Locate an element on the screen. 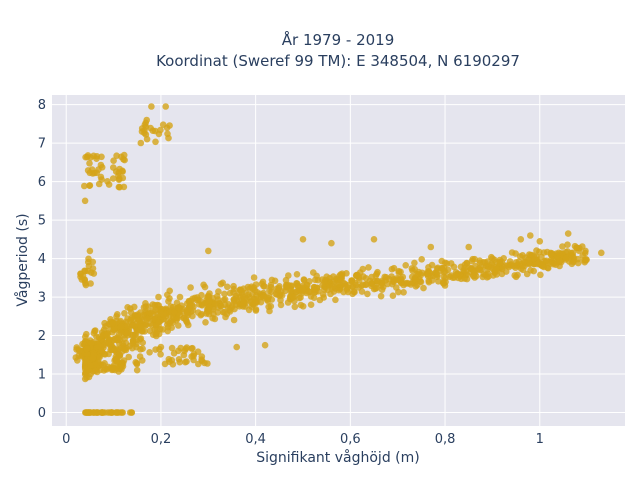 This screenshot has width=640, height=485. y-tick-label: 2 is located at coordinates (42, 336).